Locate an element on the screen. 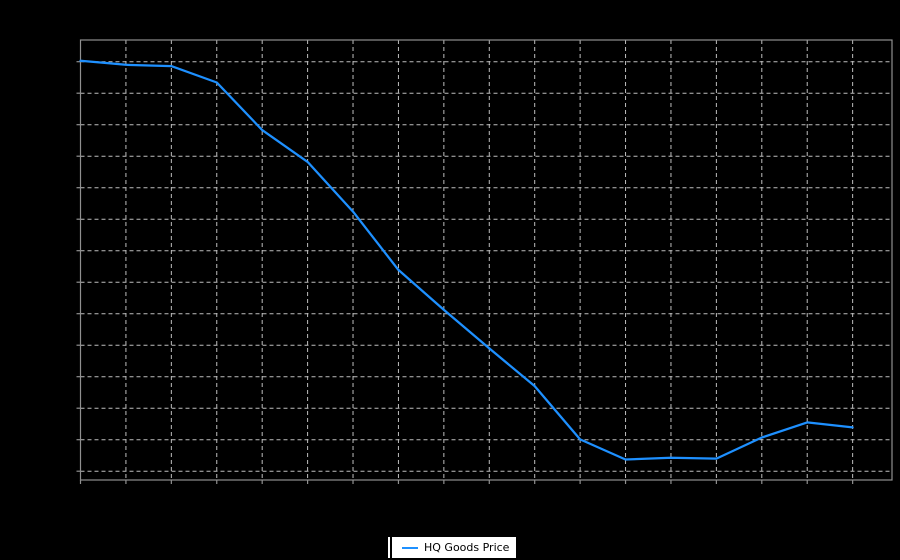 The height and width of the screenshot is (560, 900). legend-line-swatch is located at coordinates (410, 547).